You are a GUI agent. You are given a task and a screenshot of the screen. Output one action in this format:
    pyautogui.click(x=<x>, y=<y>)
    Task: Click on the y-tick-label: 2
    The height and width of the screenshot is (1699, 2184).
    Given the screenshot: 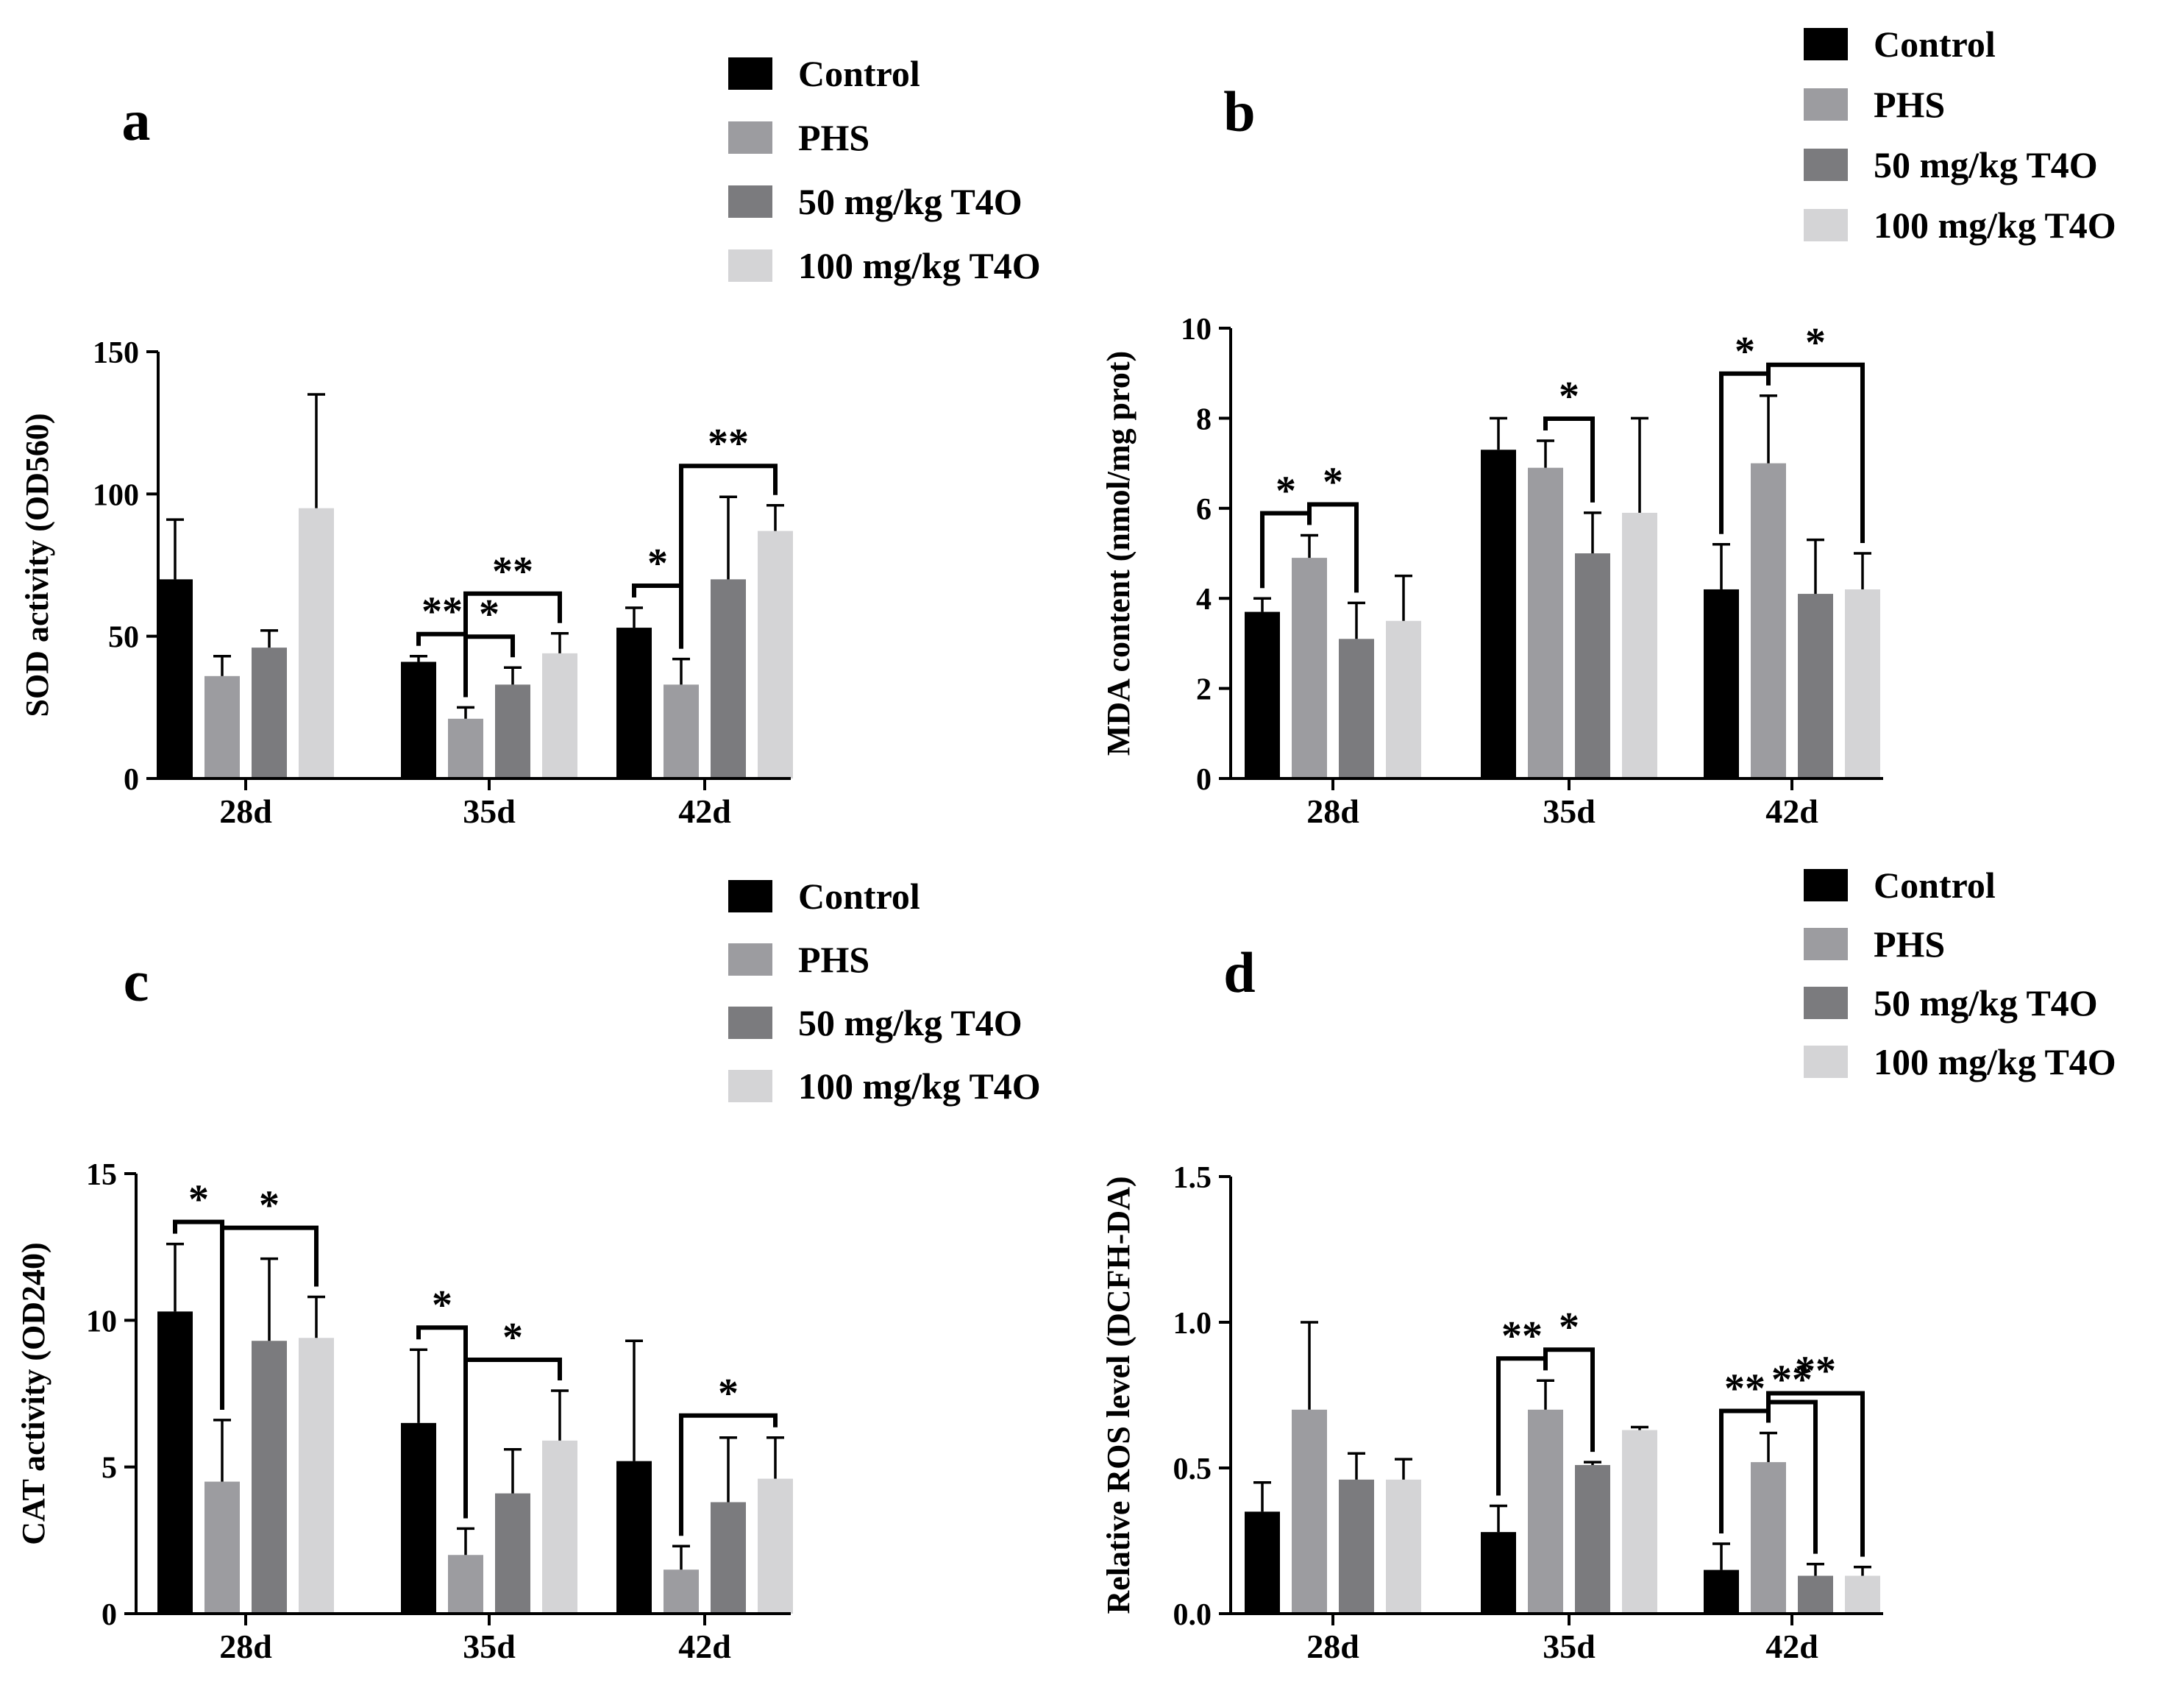 What is the action you would take?
    pyautogui.click(x=1204, y=690)
    